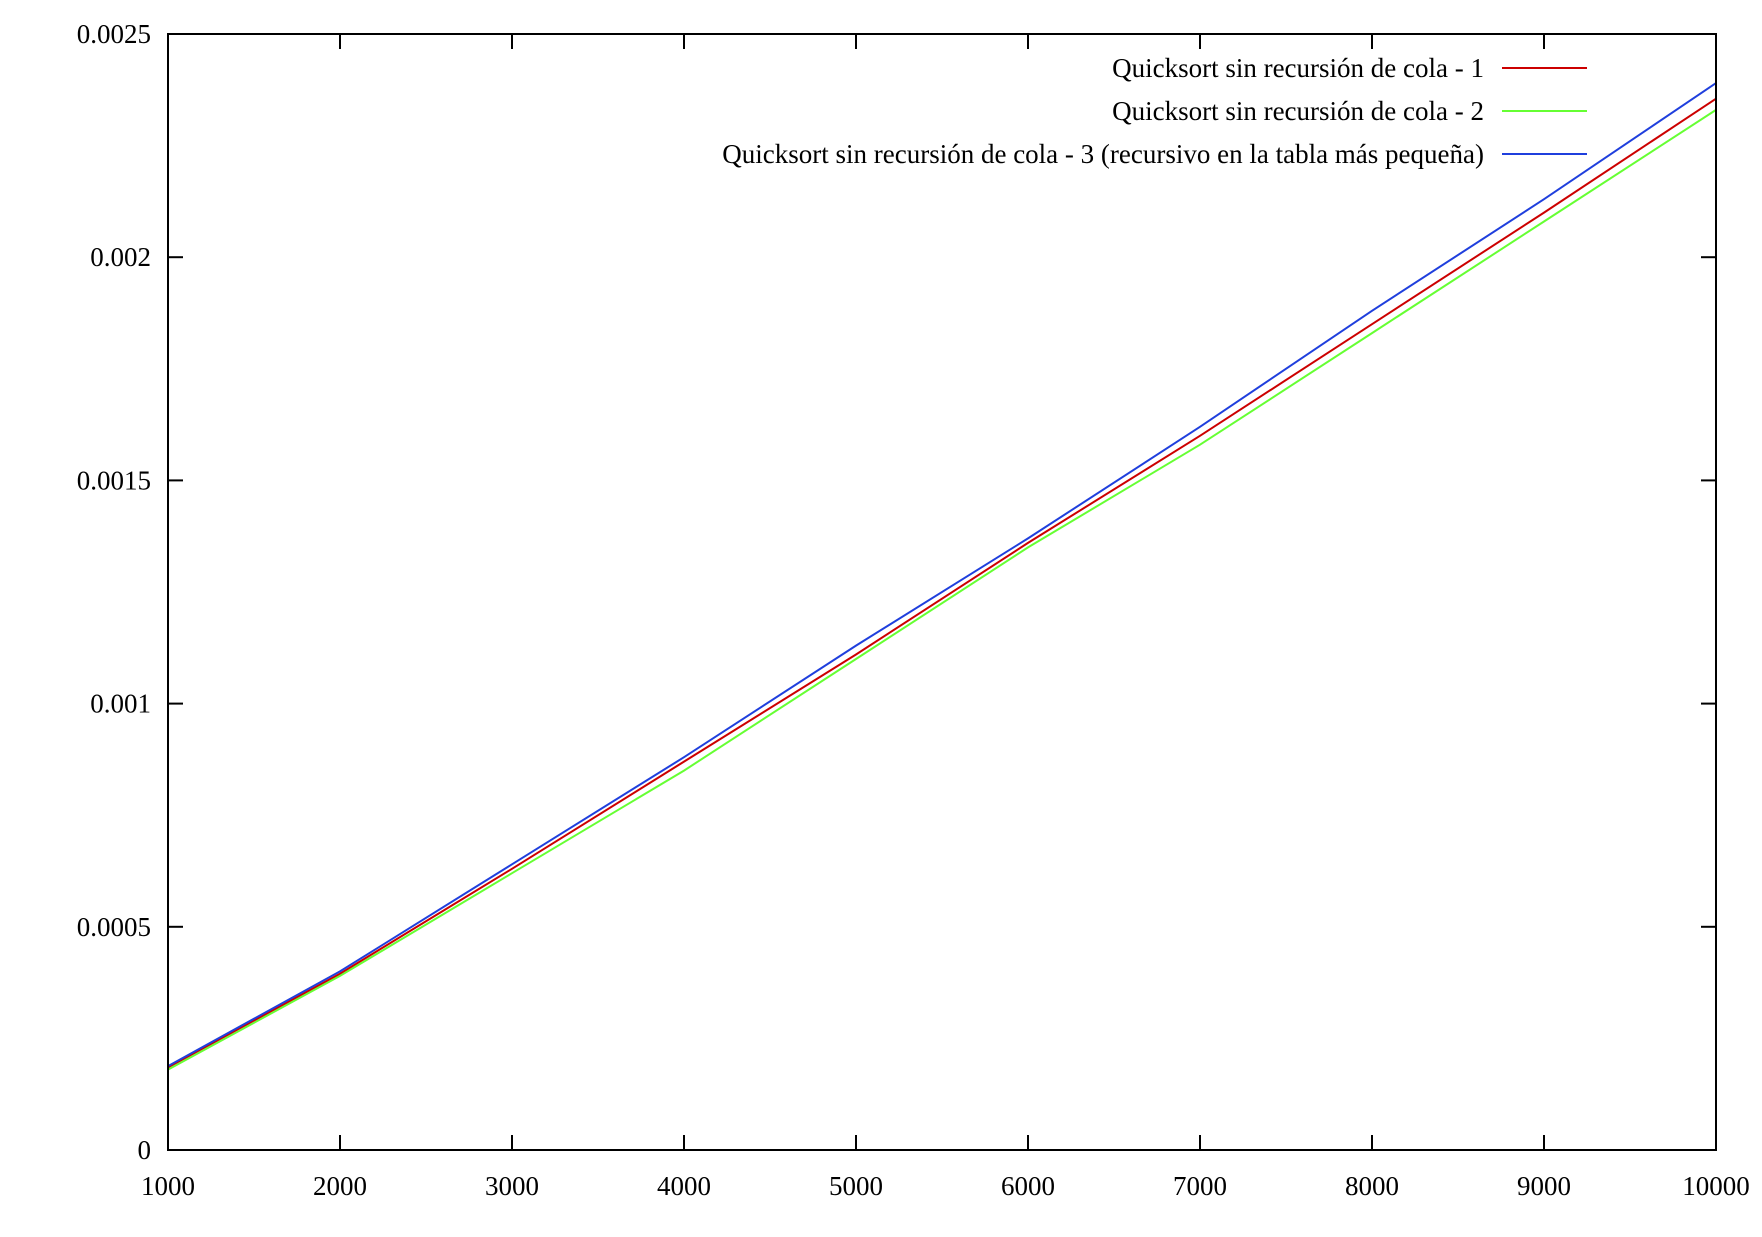 This screenshot has width=1762, height=1237. Describe the element at coordinates (168, 1186) in the screenshot. I see `x-tick-label: 1000` at that location.